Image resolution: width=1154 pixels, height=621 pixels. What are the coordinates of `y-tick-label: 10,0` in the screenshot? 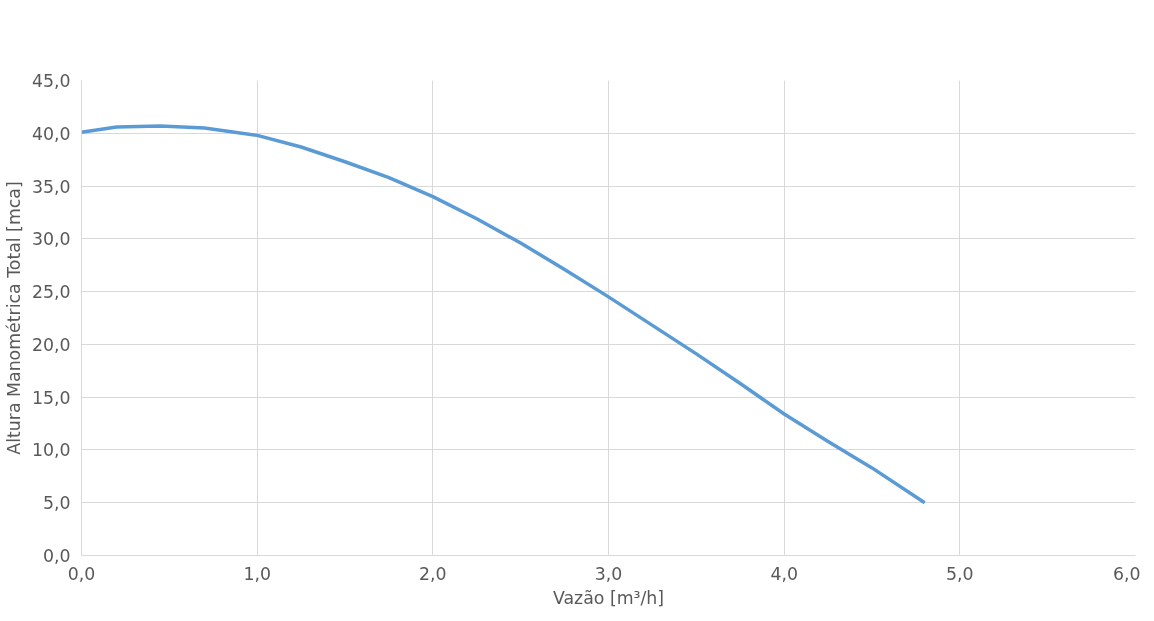 It's located at (51, 450).